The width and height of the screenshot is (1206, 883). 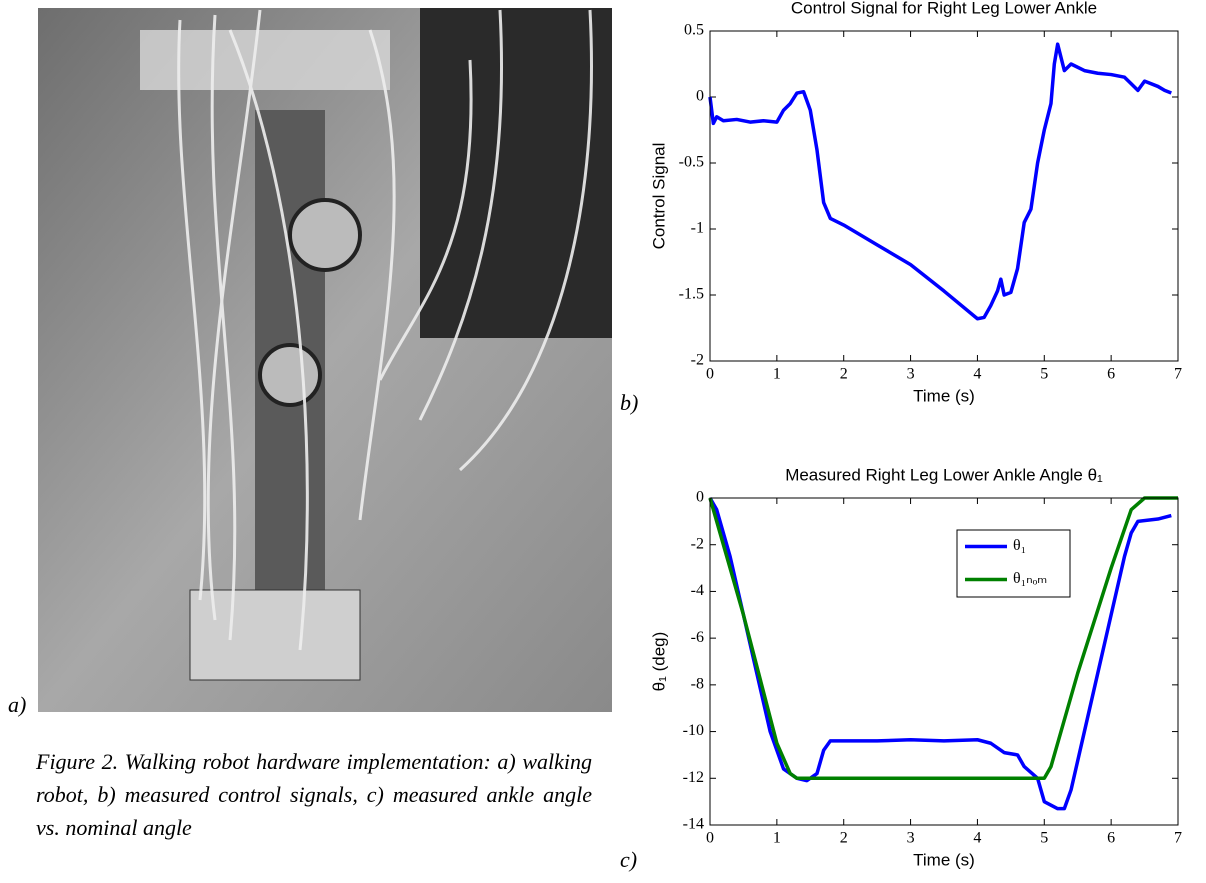 What do you see at coordinates (628, 859) in the screenshot?
I see `panel-label: c)` at bounding box center [628, 859].